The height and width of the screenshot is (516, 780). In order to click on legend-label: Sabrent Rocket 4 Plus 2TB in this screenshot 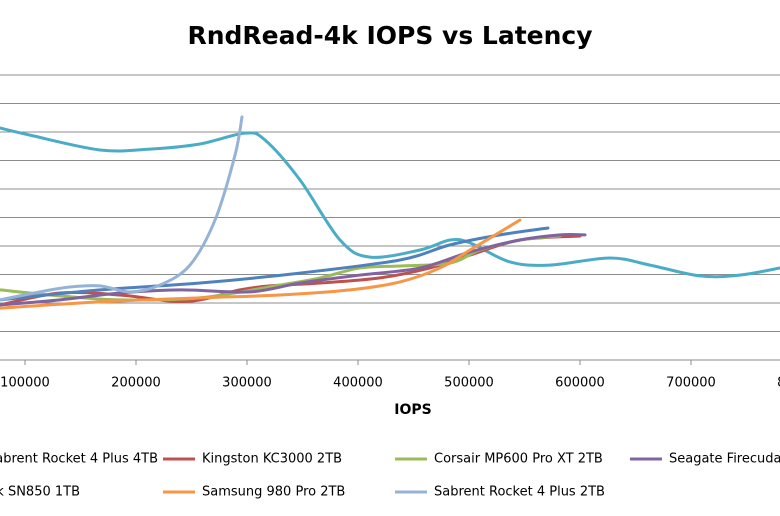, I will do `click(519, 492)`.